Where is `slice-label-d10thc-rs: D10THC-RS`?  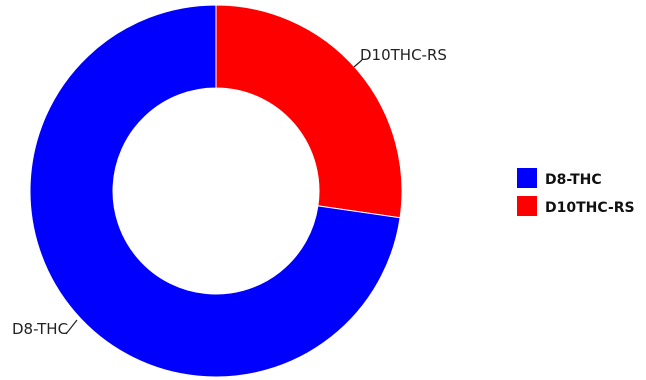 slice-label-d10thc-rs: D10THC-RS is located at coordinates (403, 55).